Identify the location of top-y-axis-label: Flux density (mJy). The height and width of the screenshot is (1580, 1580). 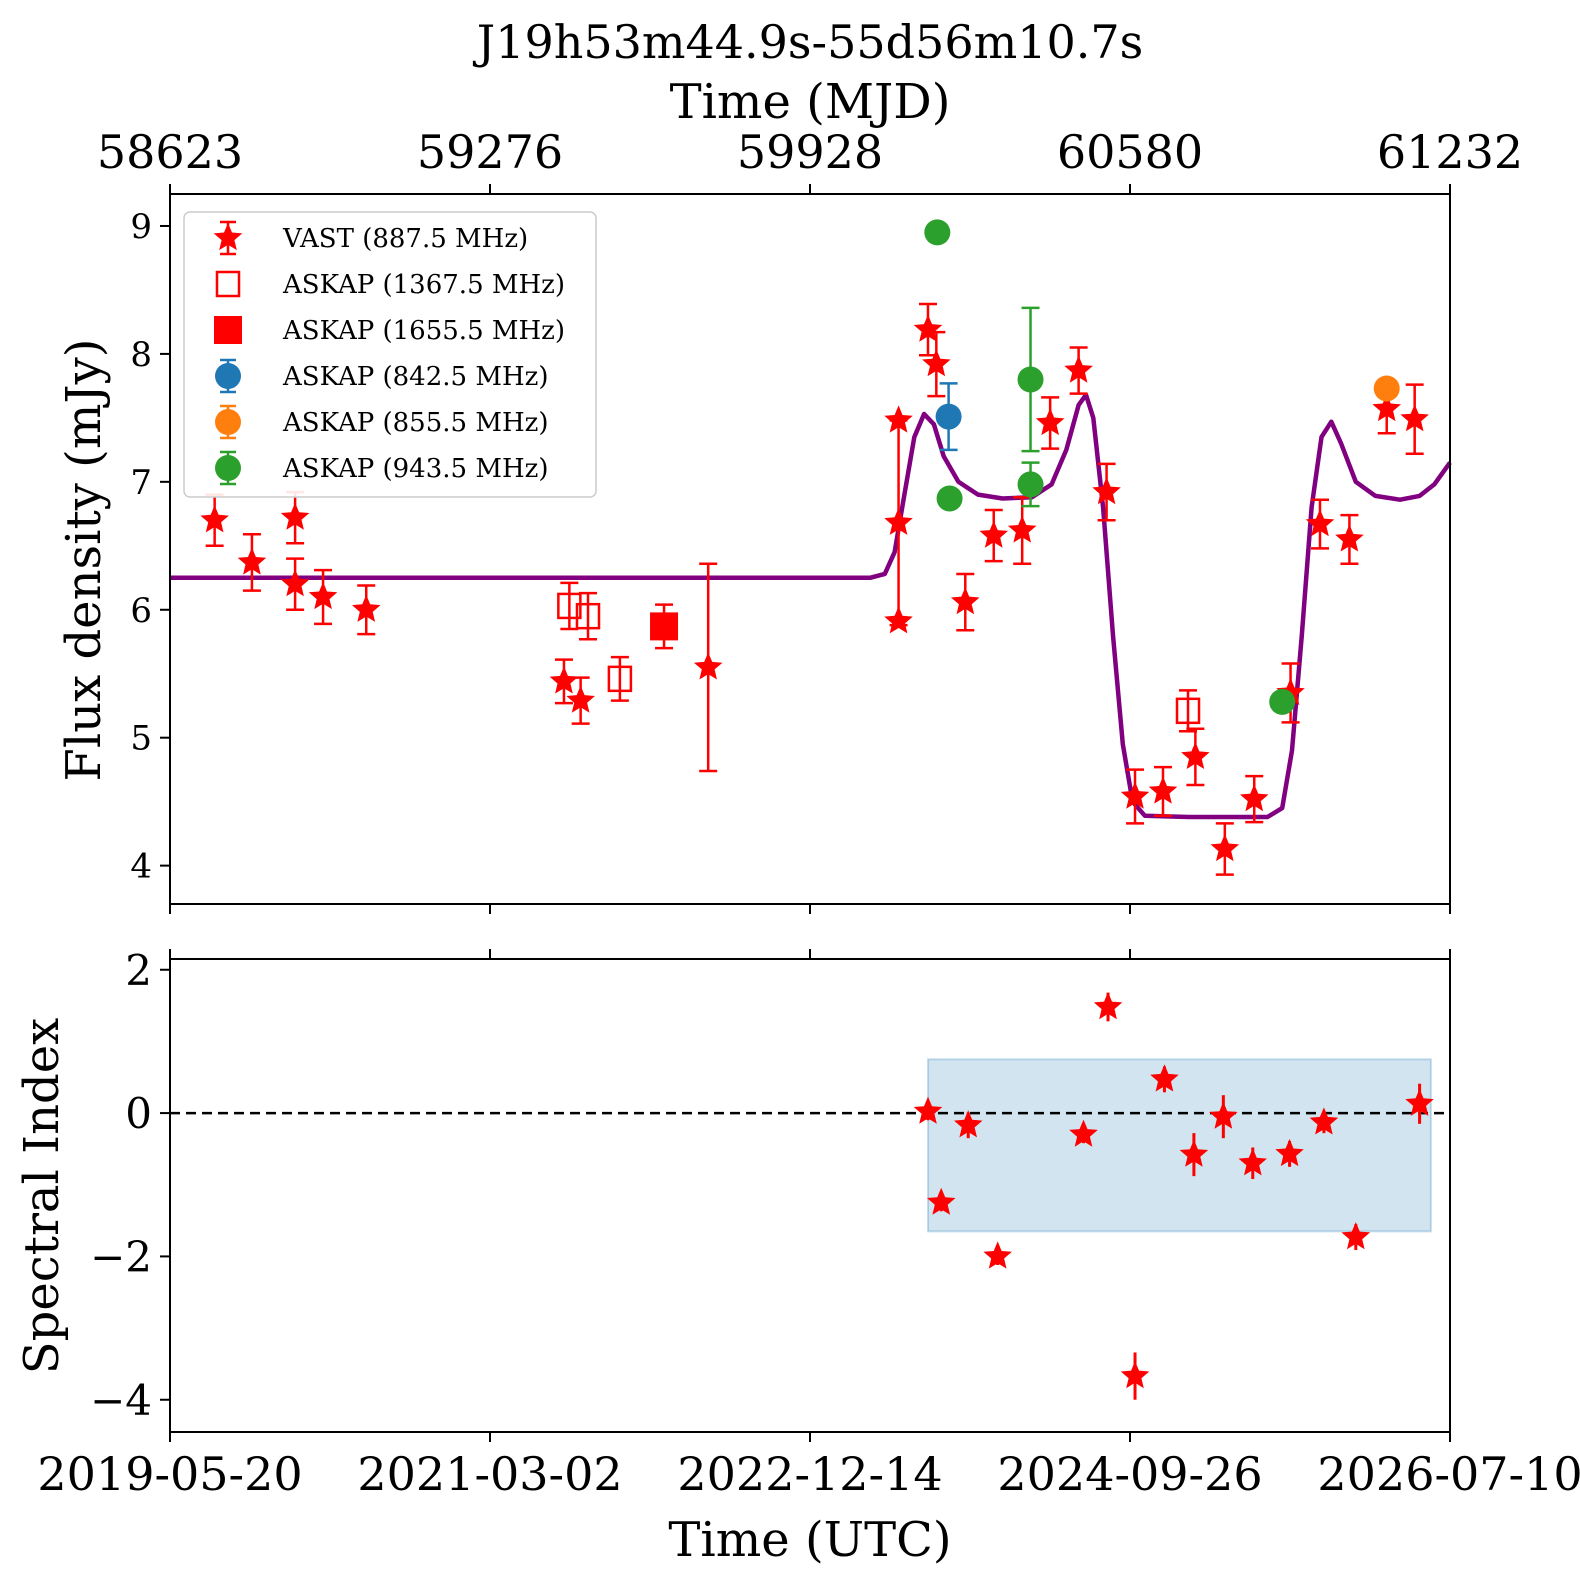
(84, 560).